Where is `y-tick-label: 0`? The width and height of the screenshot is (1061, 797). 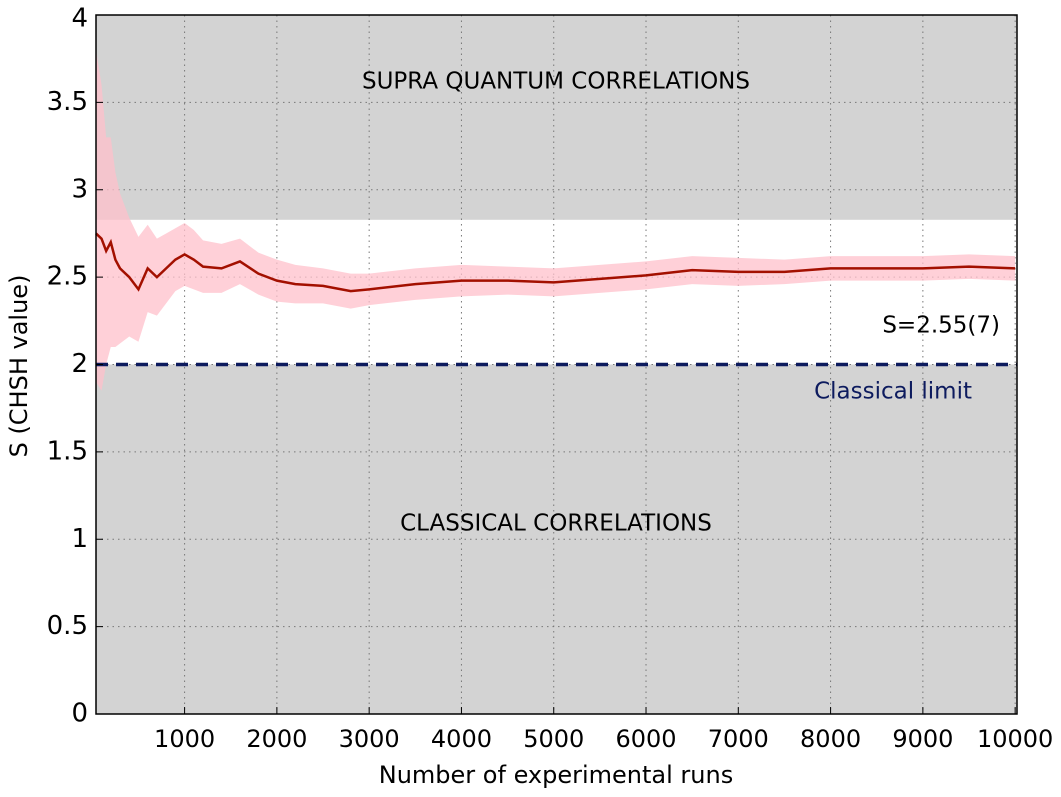
y-tick-label: 0 is located at coordinates (79, 714).